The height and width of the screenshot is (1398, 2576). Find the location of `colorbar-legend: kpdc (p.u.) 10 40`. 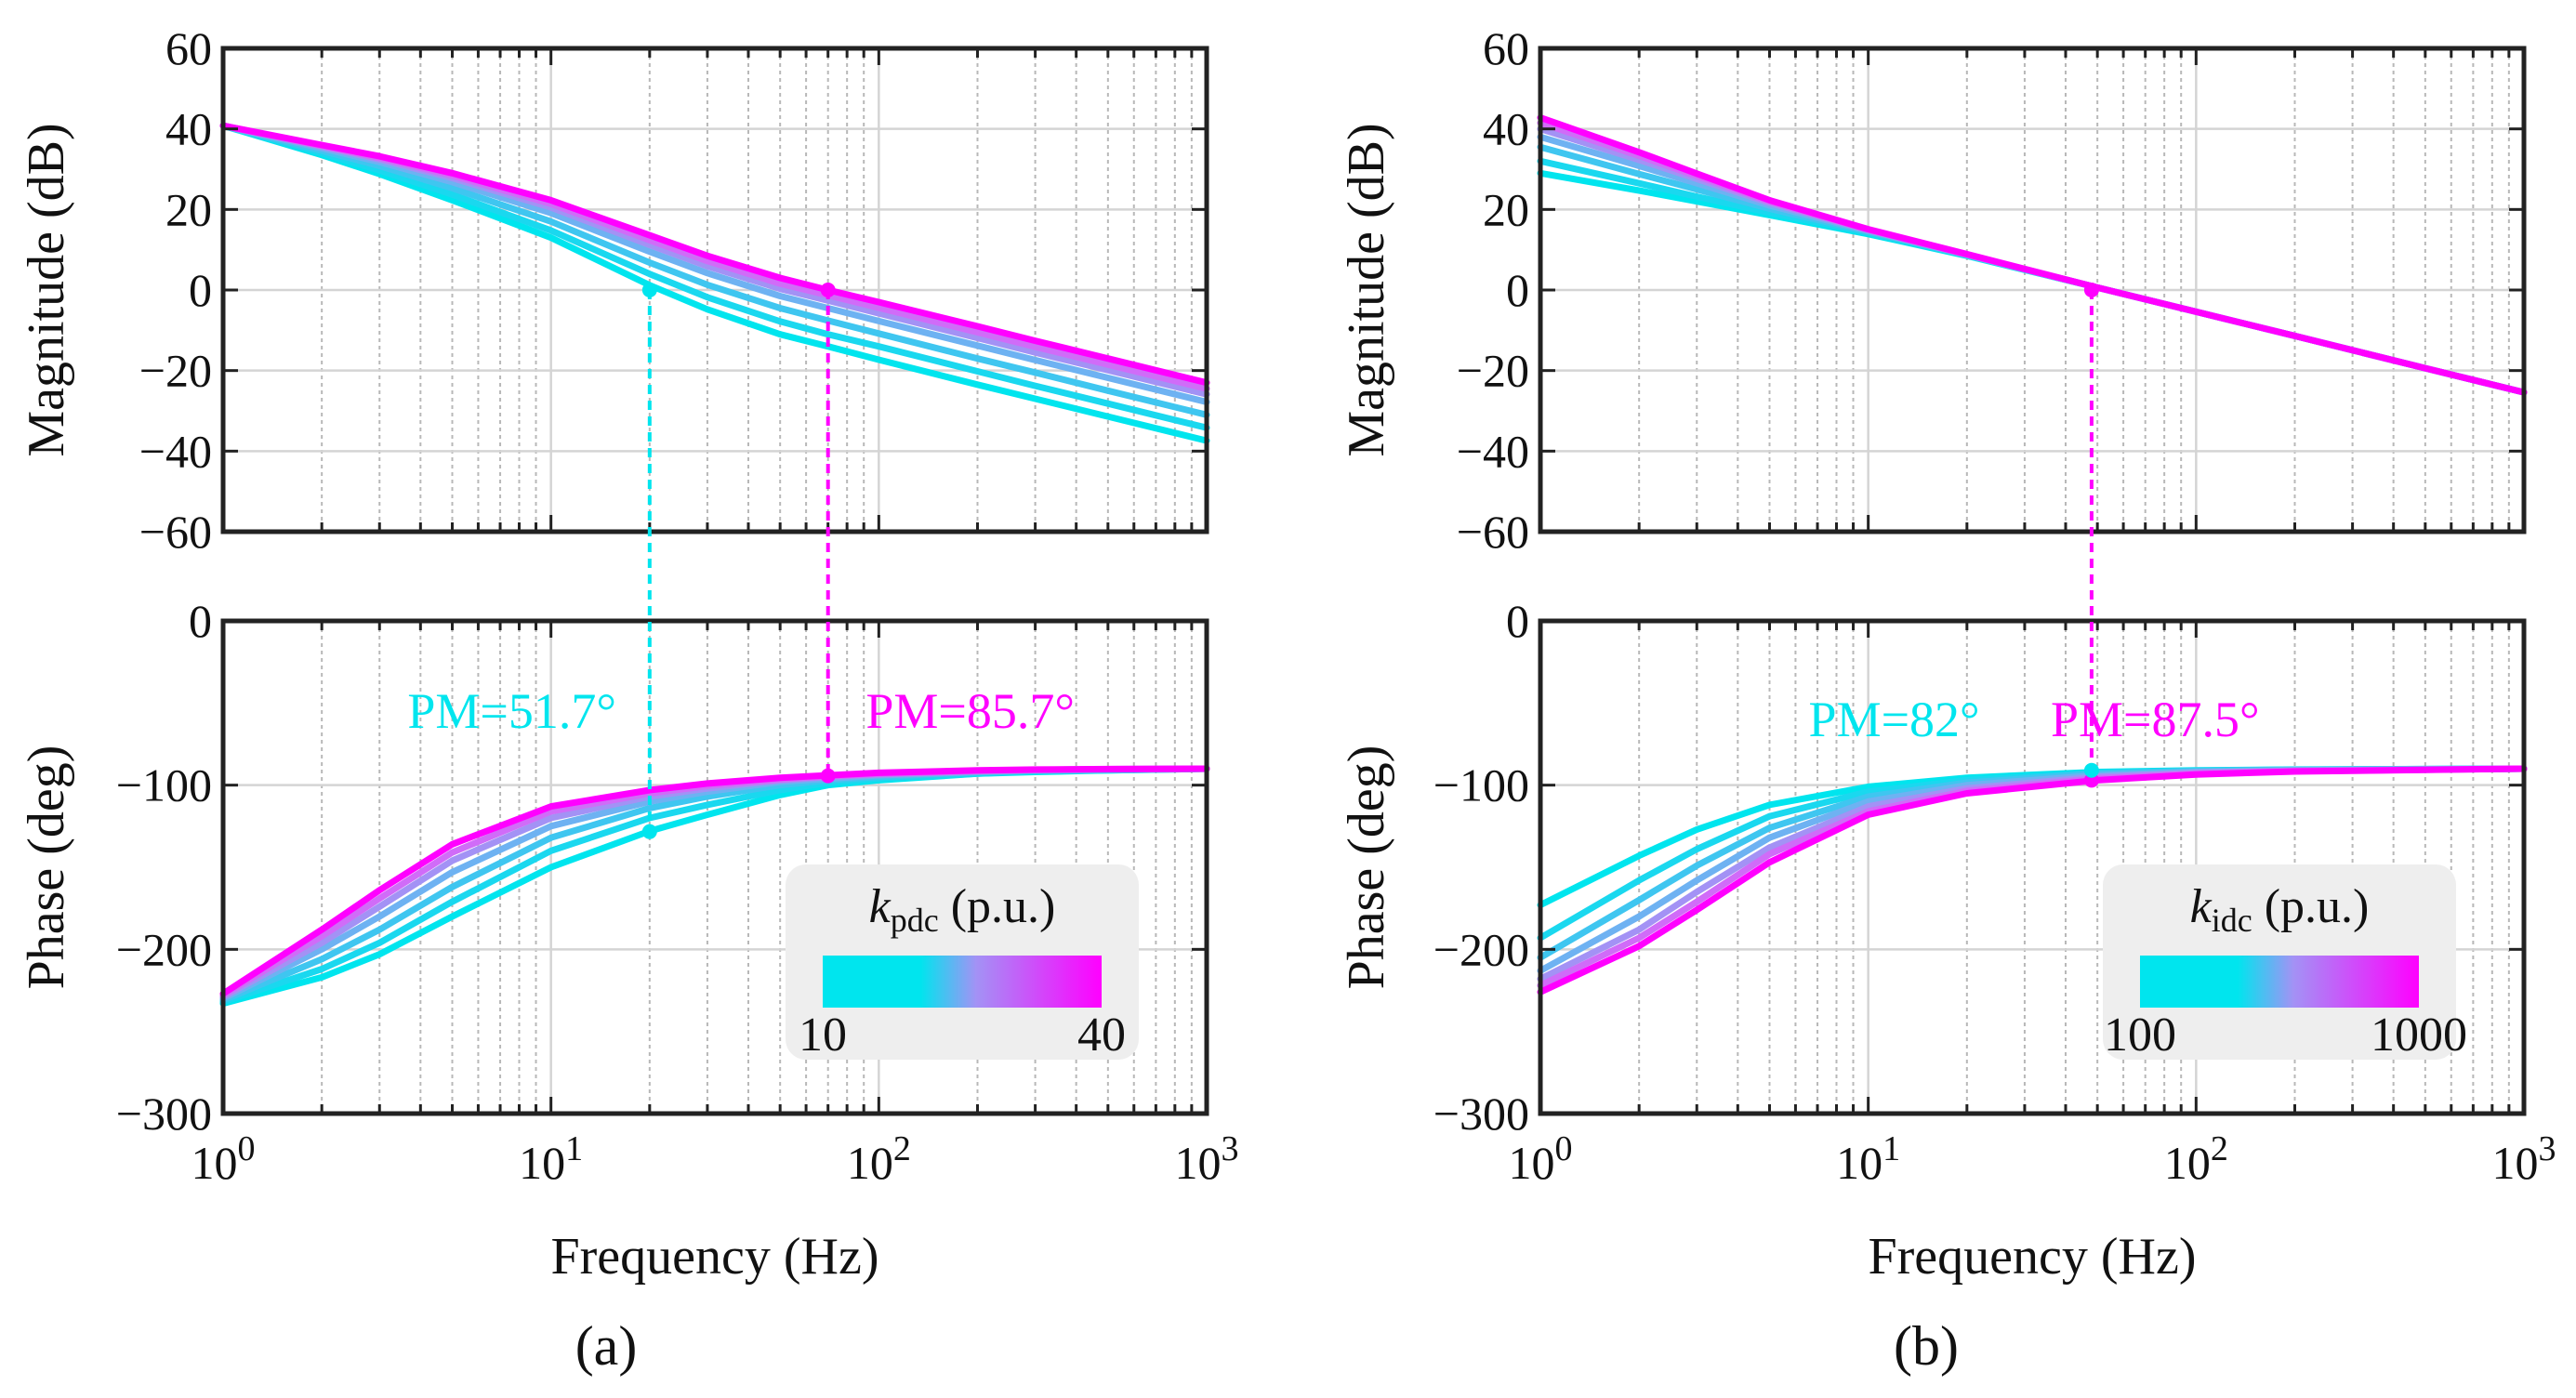

colorbar-legend: kpdc (p.u.) 10 40 is located at coordinates (962, 963).